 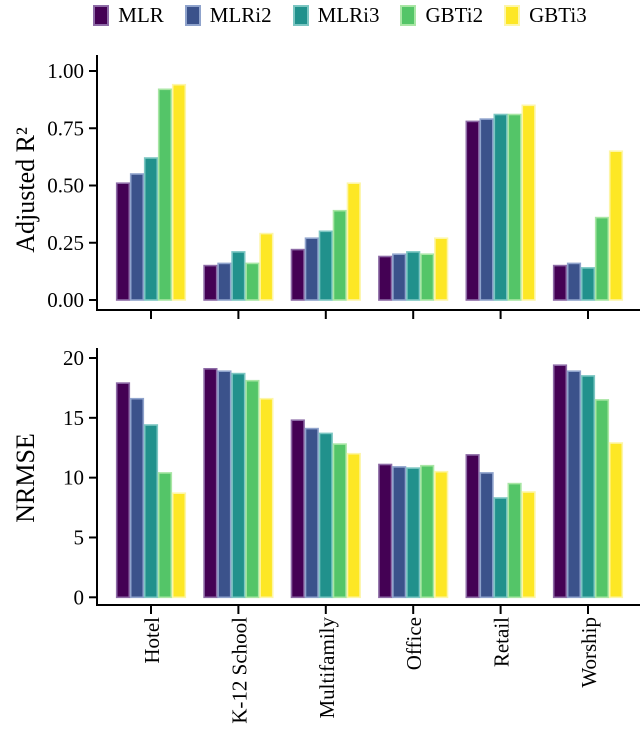 I want to click on x-axis-label-multifamily: Multifamily, so click(x=327, y=668).